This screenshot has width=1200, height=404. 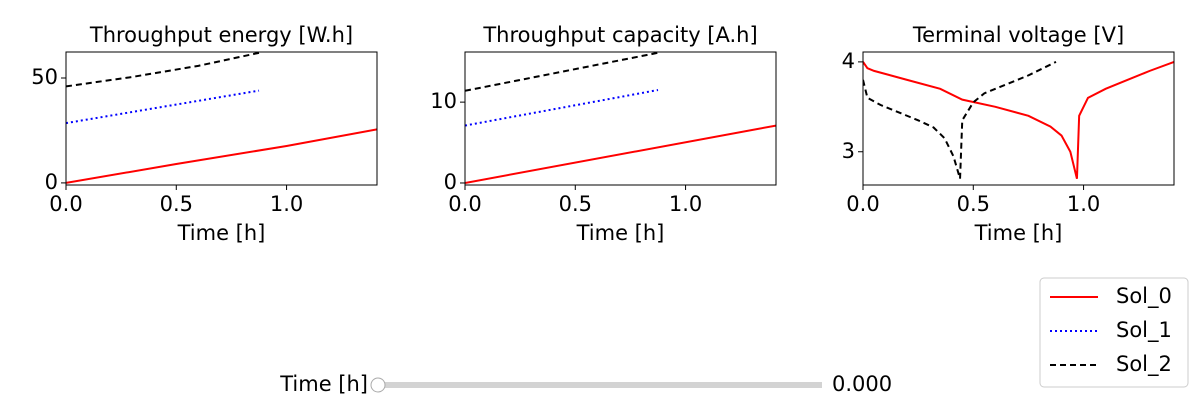 I want to click on y-tick-label: 3, so click(x=848, y=151).